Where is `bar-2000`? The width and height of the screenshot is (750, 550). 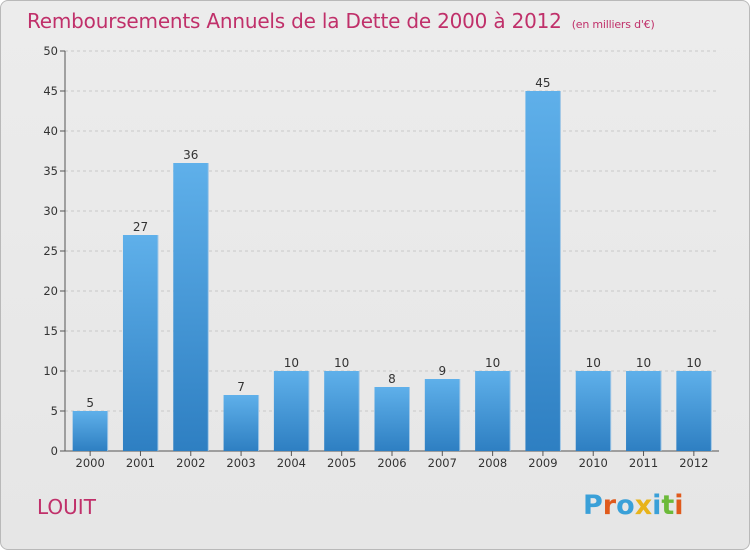
bar-2000 is located at coordinates (90, 431).